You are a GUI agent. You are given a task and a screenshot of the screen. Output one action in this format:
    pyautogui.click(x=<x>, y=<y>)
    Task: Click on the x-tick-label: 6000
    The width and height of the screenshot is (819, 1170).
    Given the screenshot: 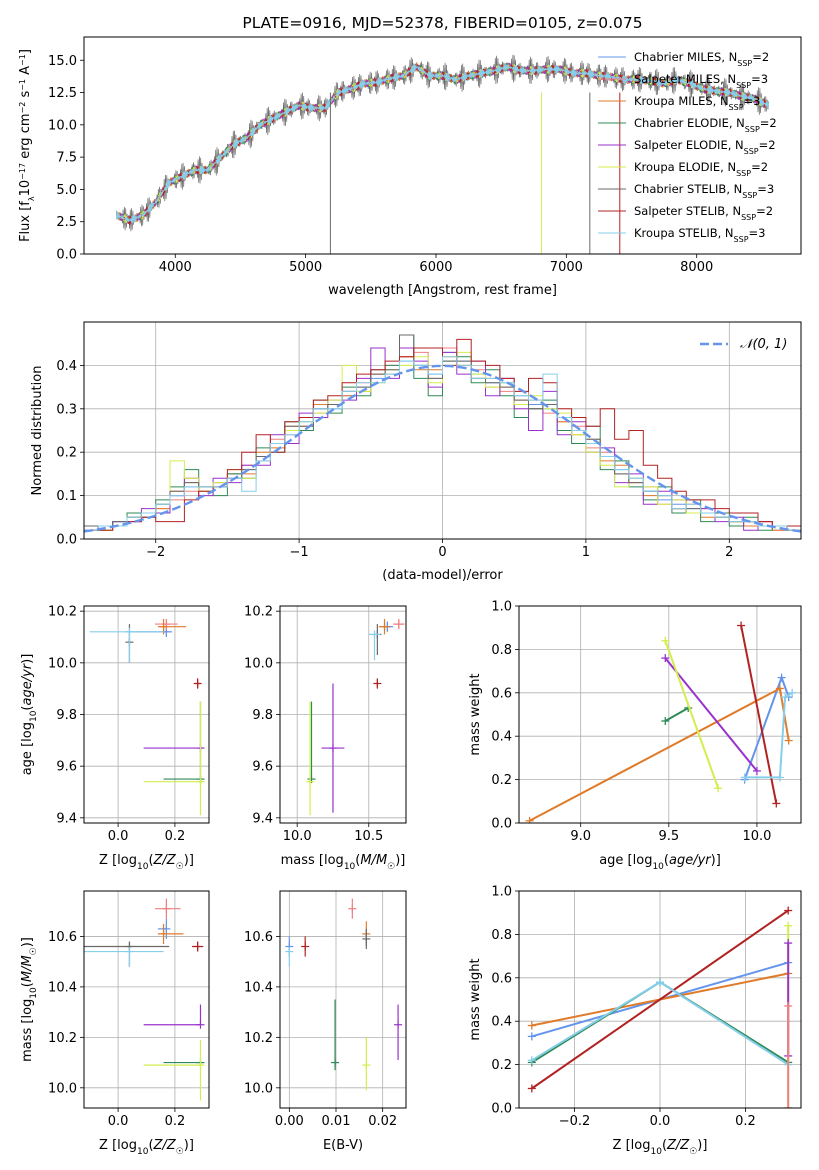 What is the action you would take?
    pyautogui.click(x=435, y=267)
    